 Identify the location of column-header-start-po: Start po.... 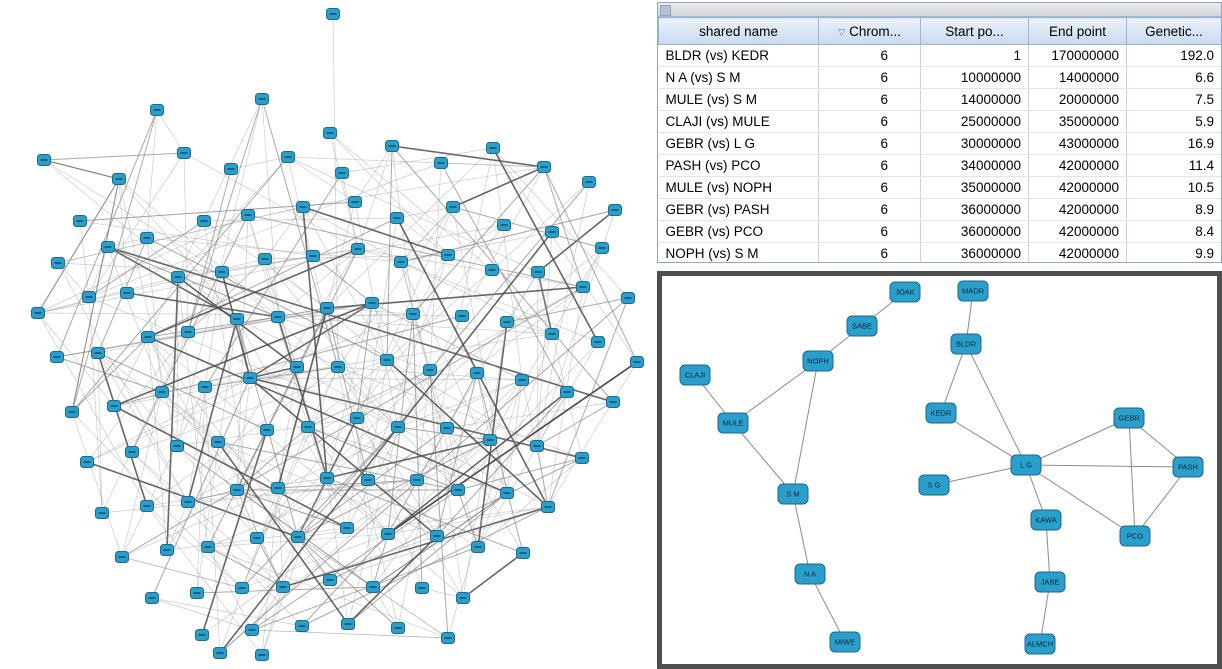
(974, 31).